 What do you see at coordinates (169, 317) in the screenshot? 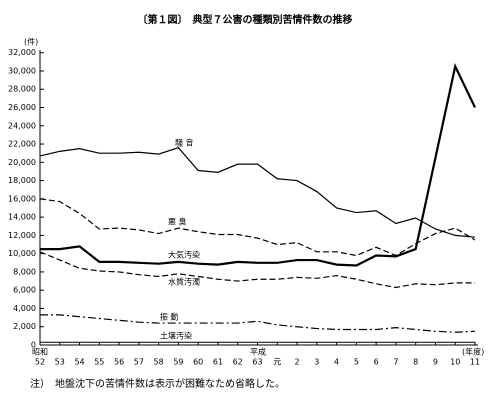
I see `series-label: 振 動` at bounding box center [169, 317].